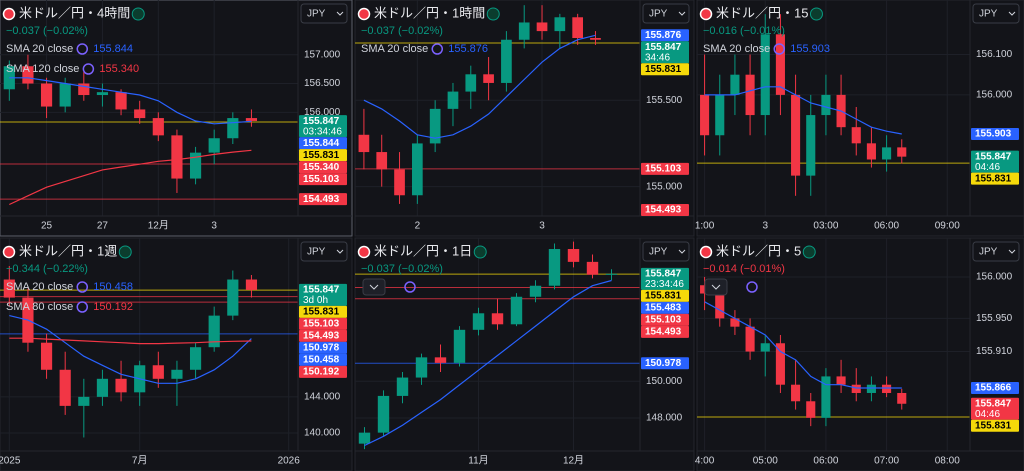  I want to click on y-tick-label: 156.000, so click(994, 95).